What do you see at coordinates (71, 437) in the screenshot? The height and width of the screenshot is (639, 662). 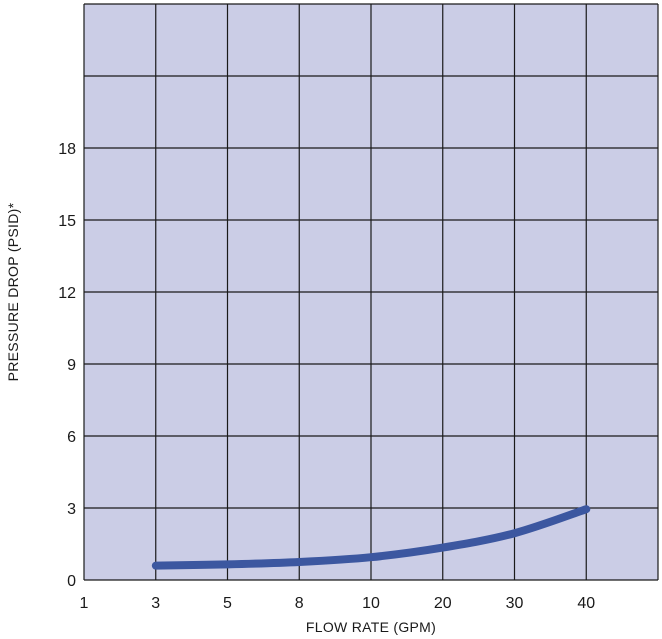 I see `y-tick-label: 6` at bounding box center [71, 437].